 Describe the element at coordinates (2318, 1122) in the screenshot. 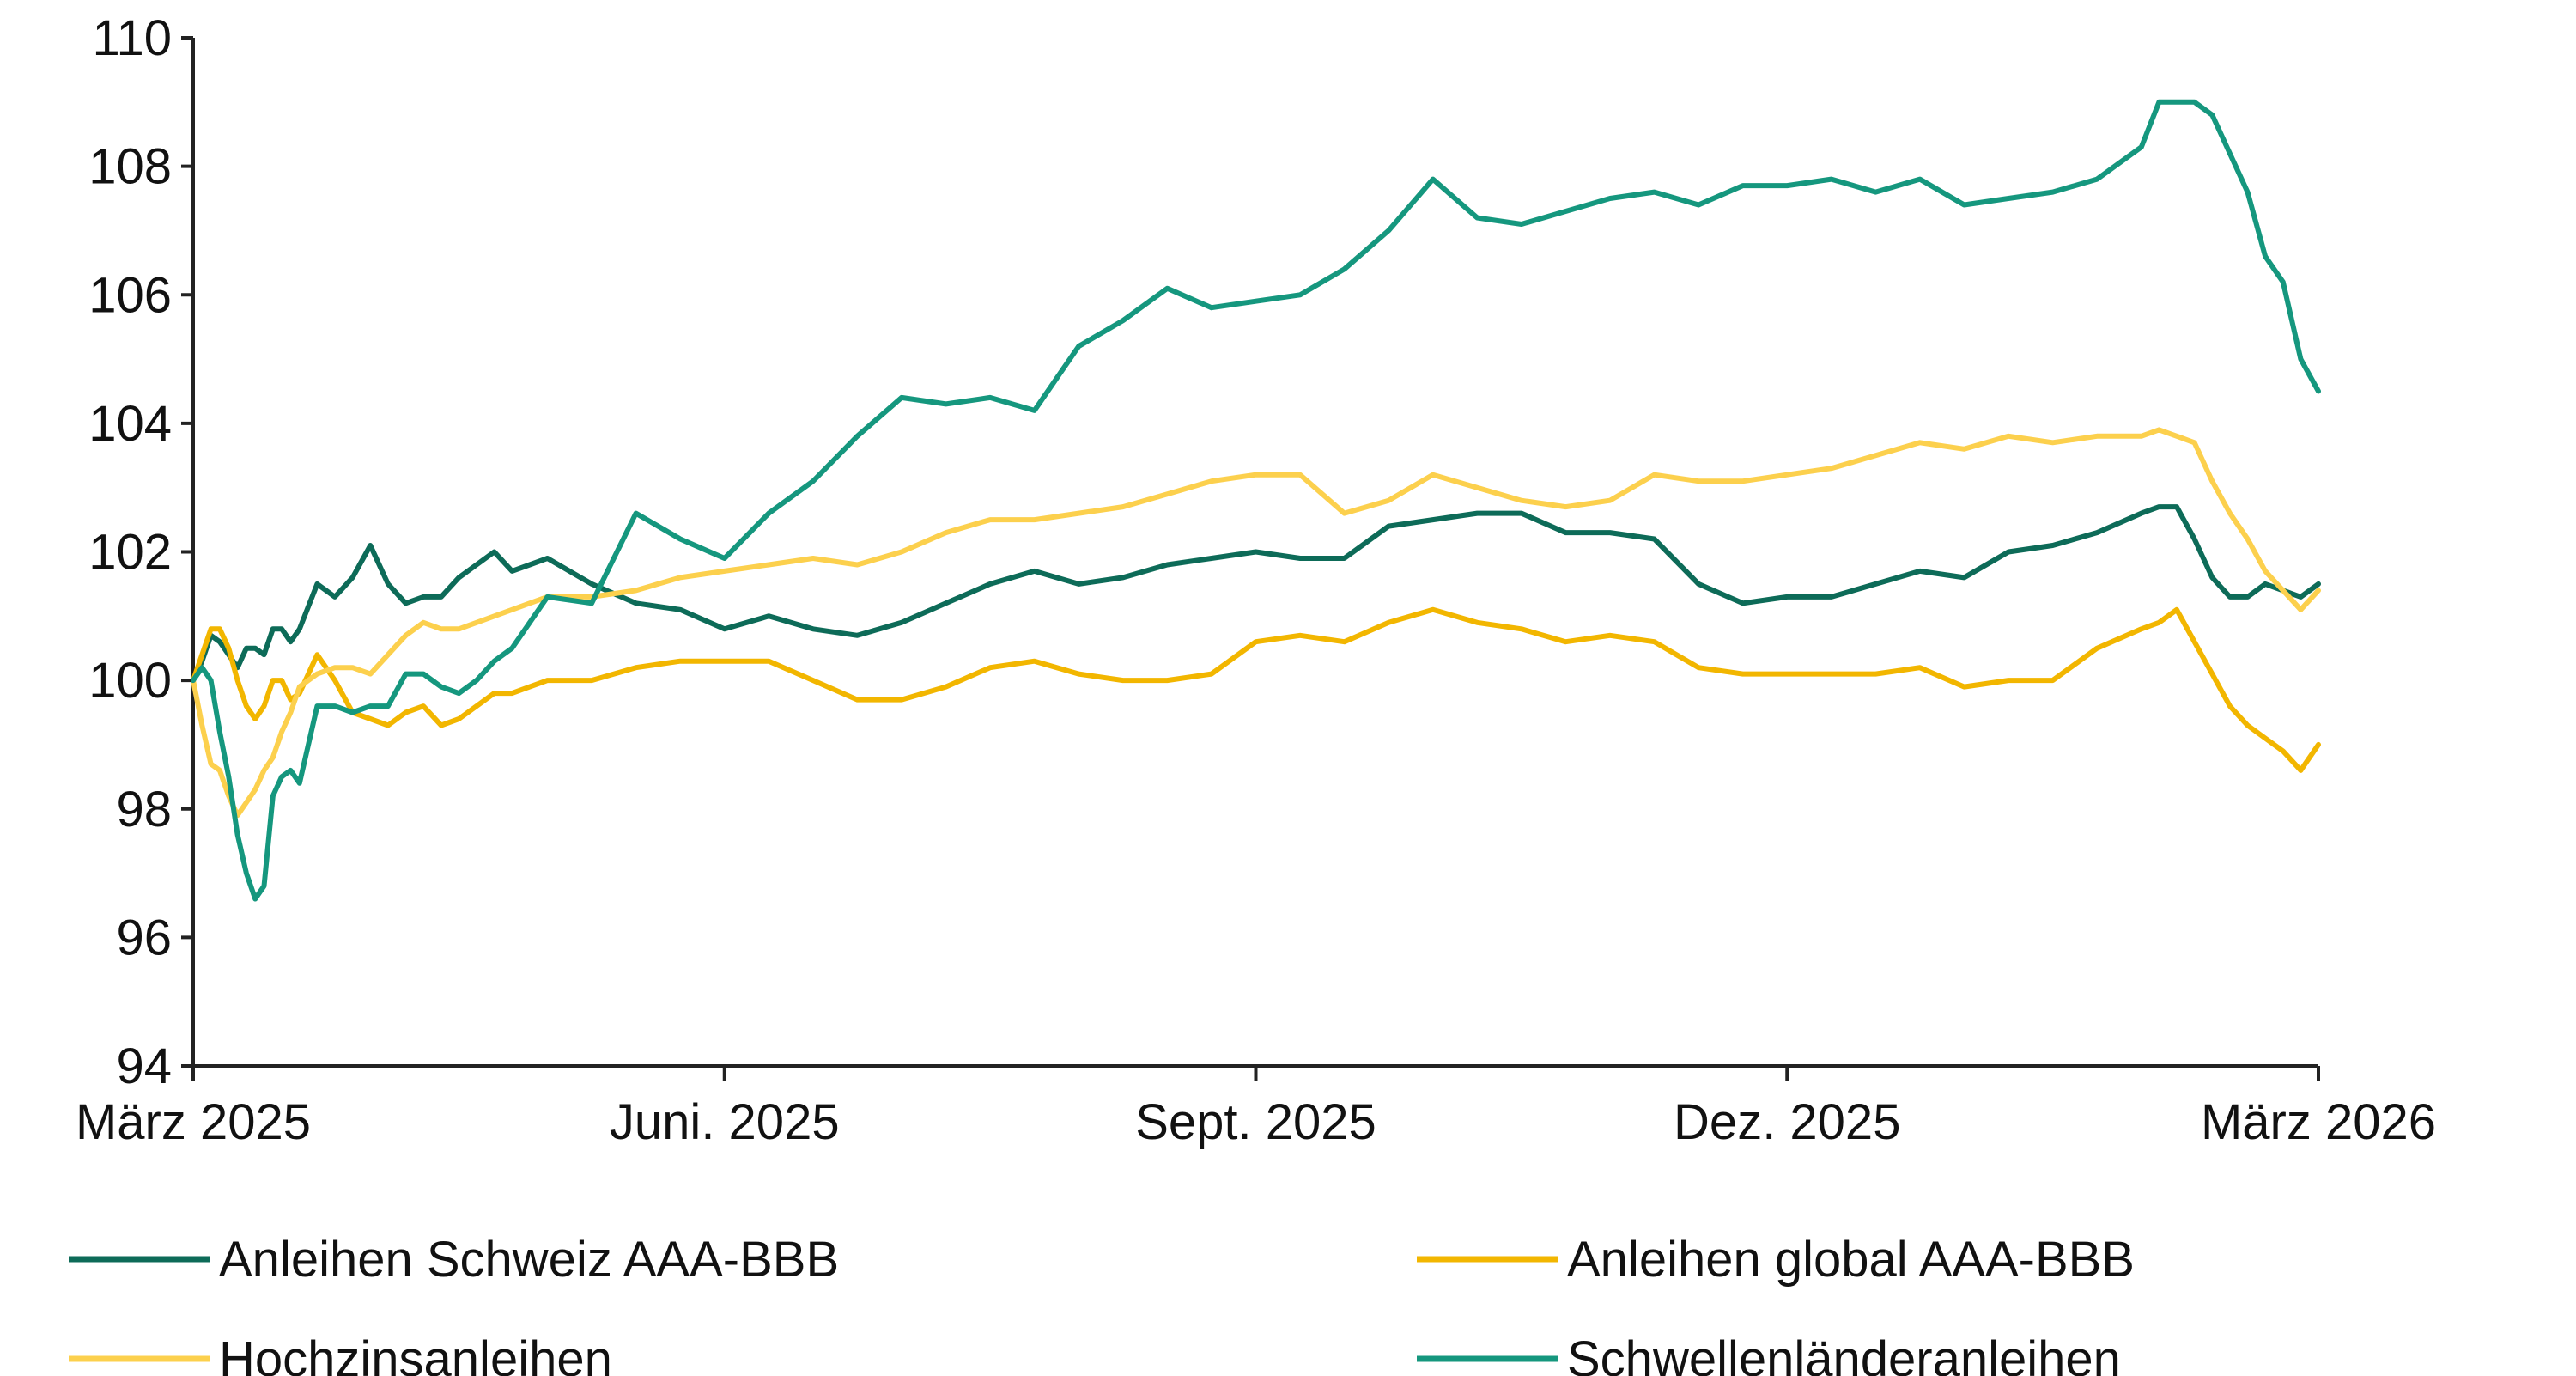

I see `x-tick-label: März 2026` at that location.